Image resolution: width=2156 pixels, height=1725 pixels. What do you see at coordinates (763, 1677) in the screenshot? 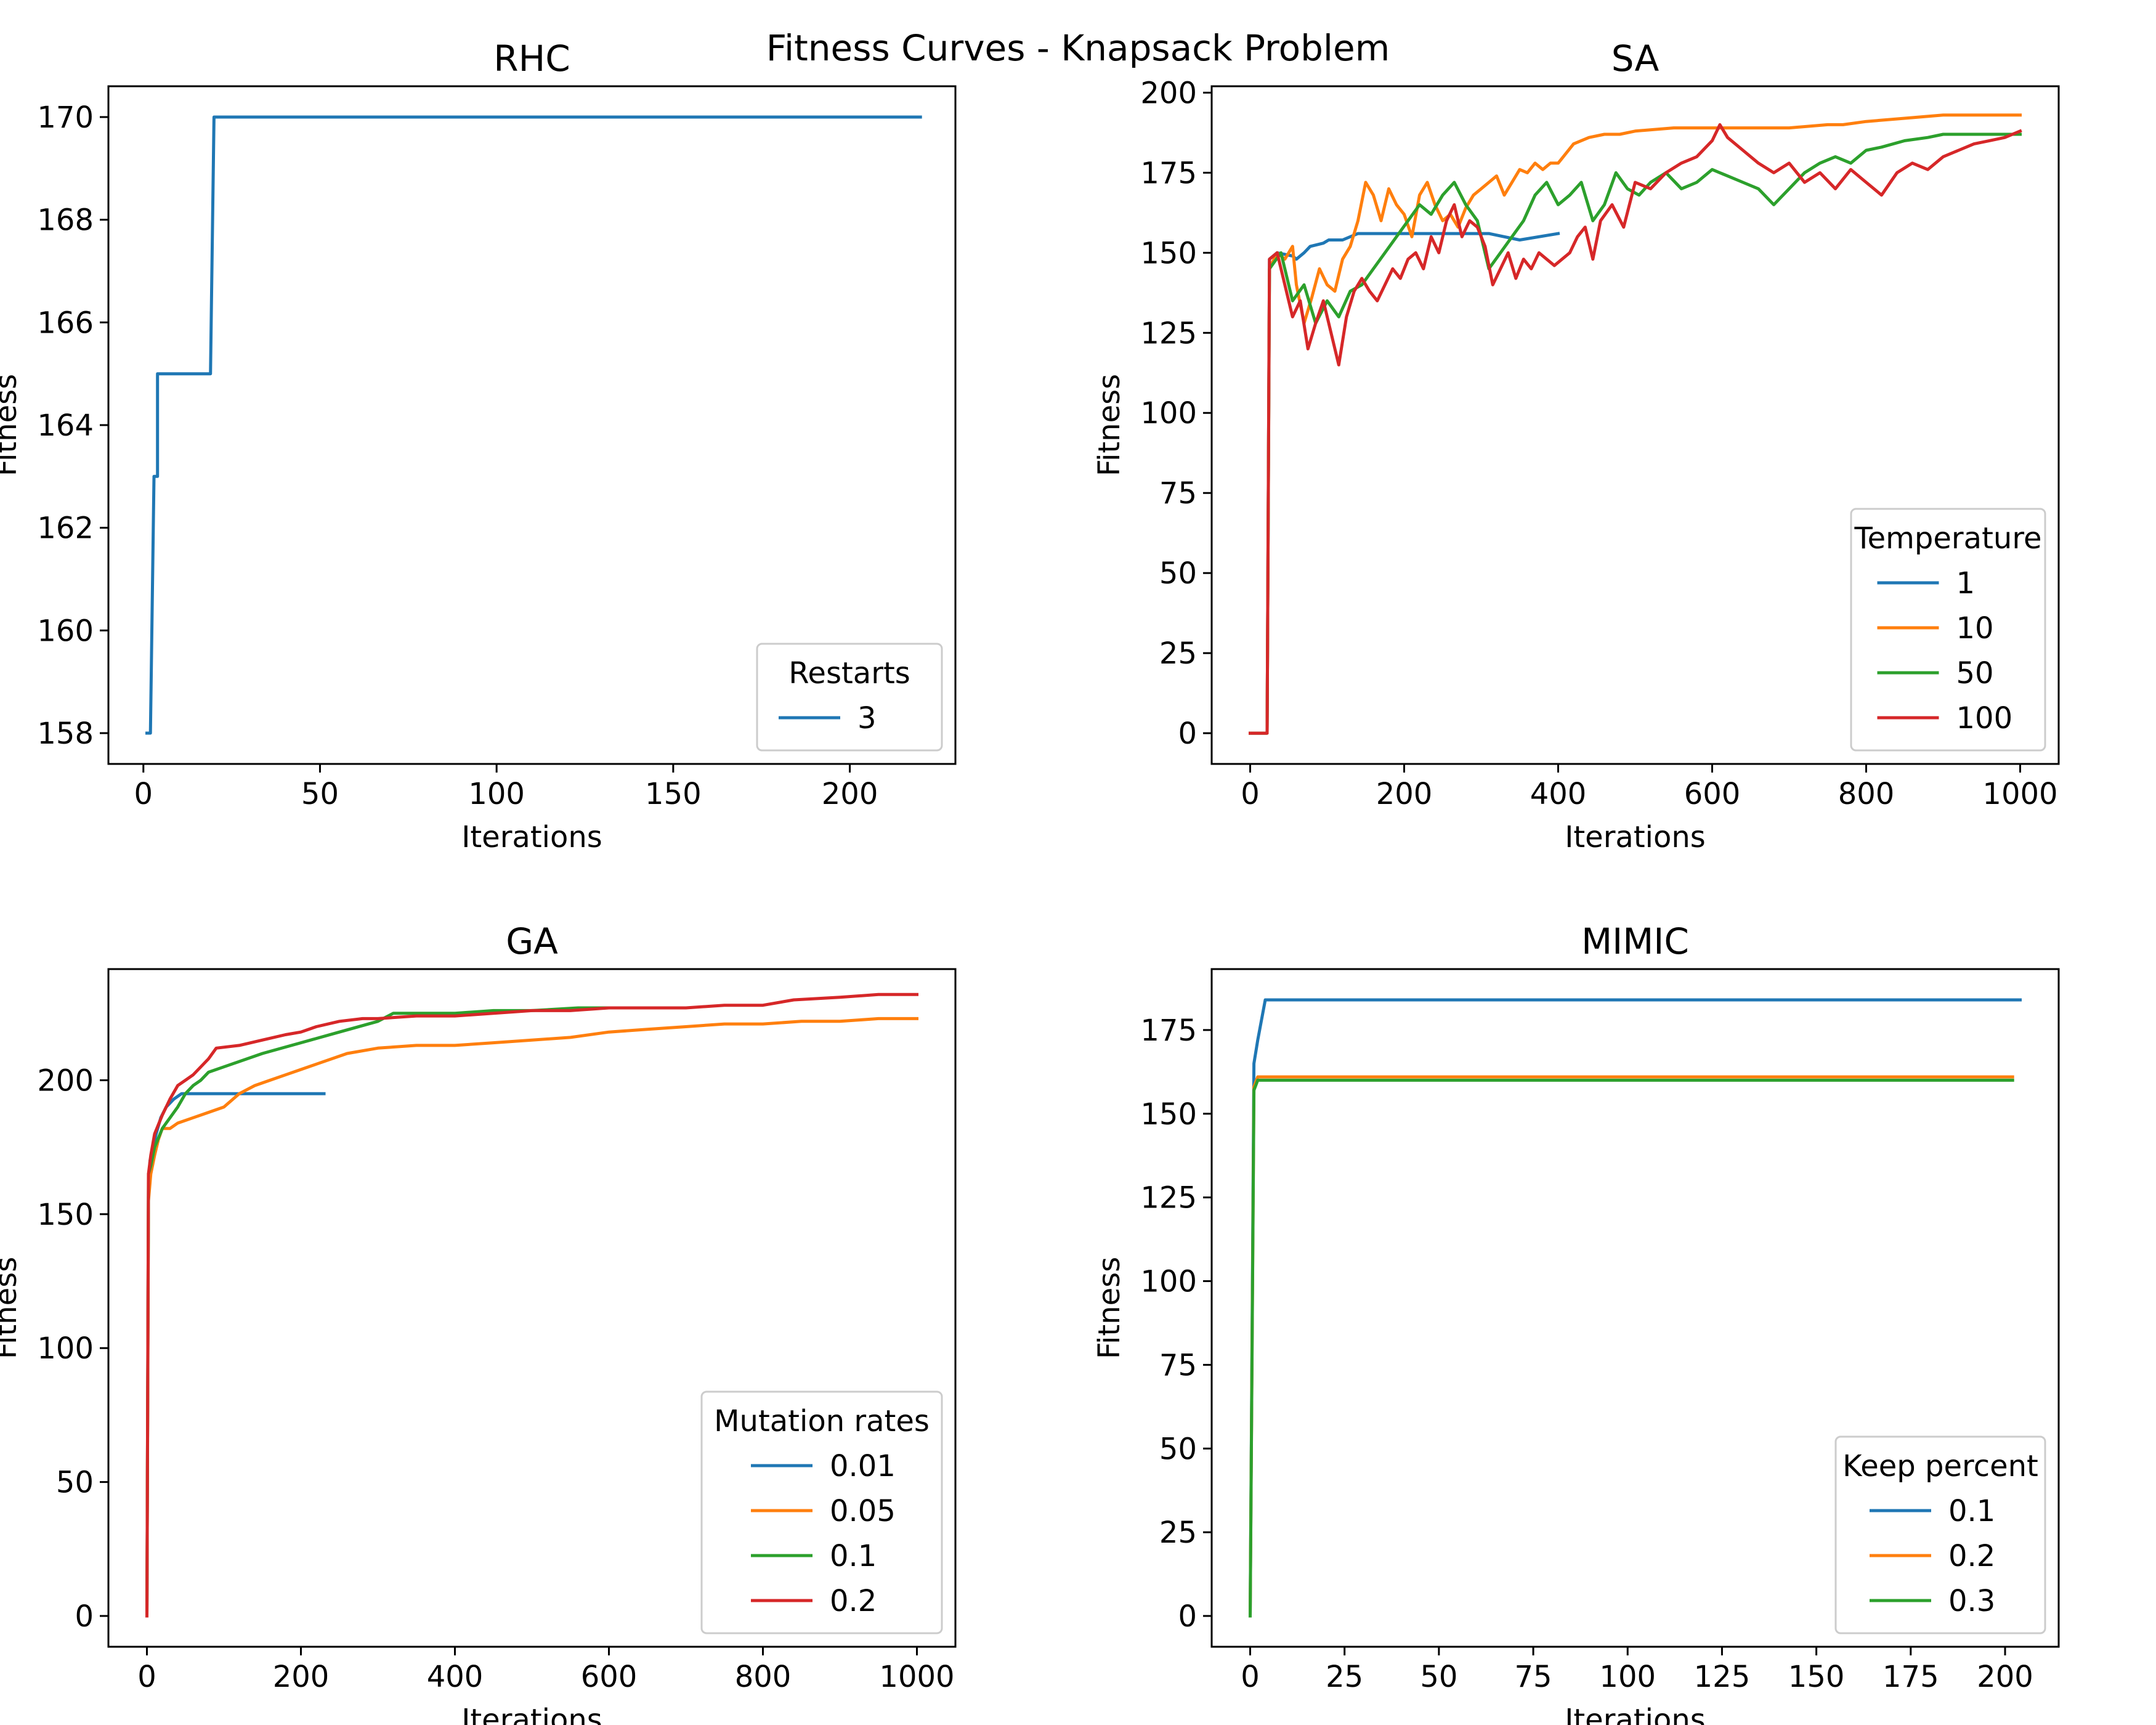
I see `ga-xtick-label: 800` at bounding box center [763, 1677].